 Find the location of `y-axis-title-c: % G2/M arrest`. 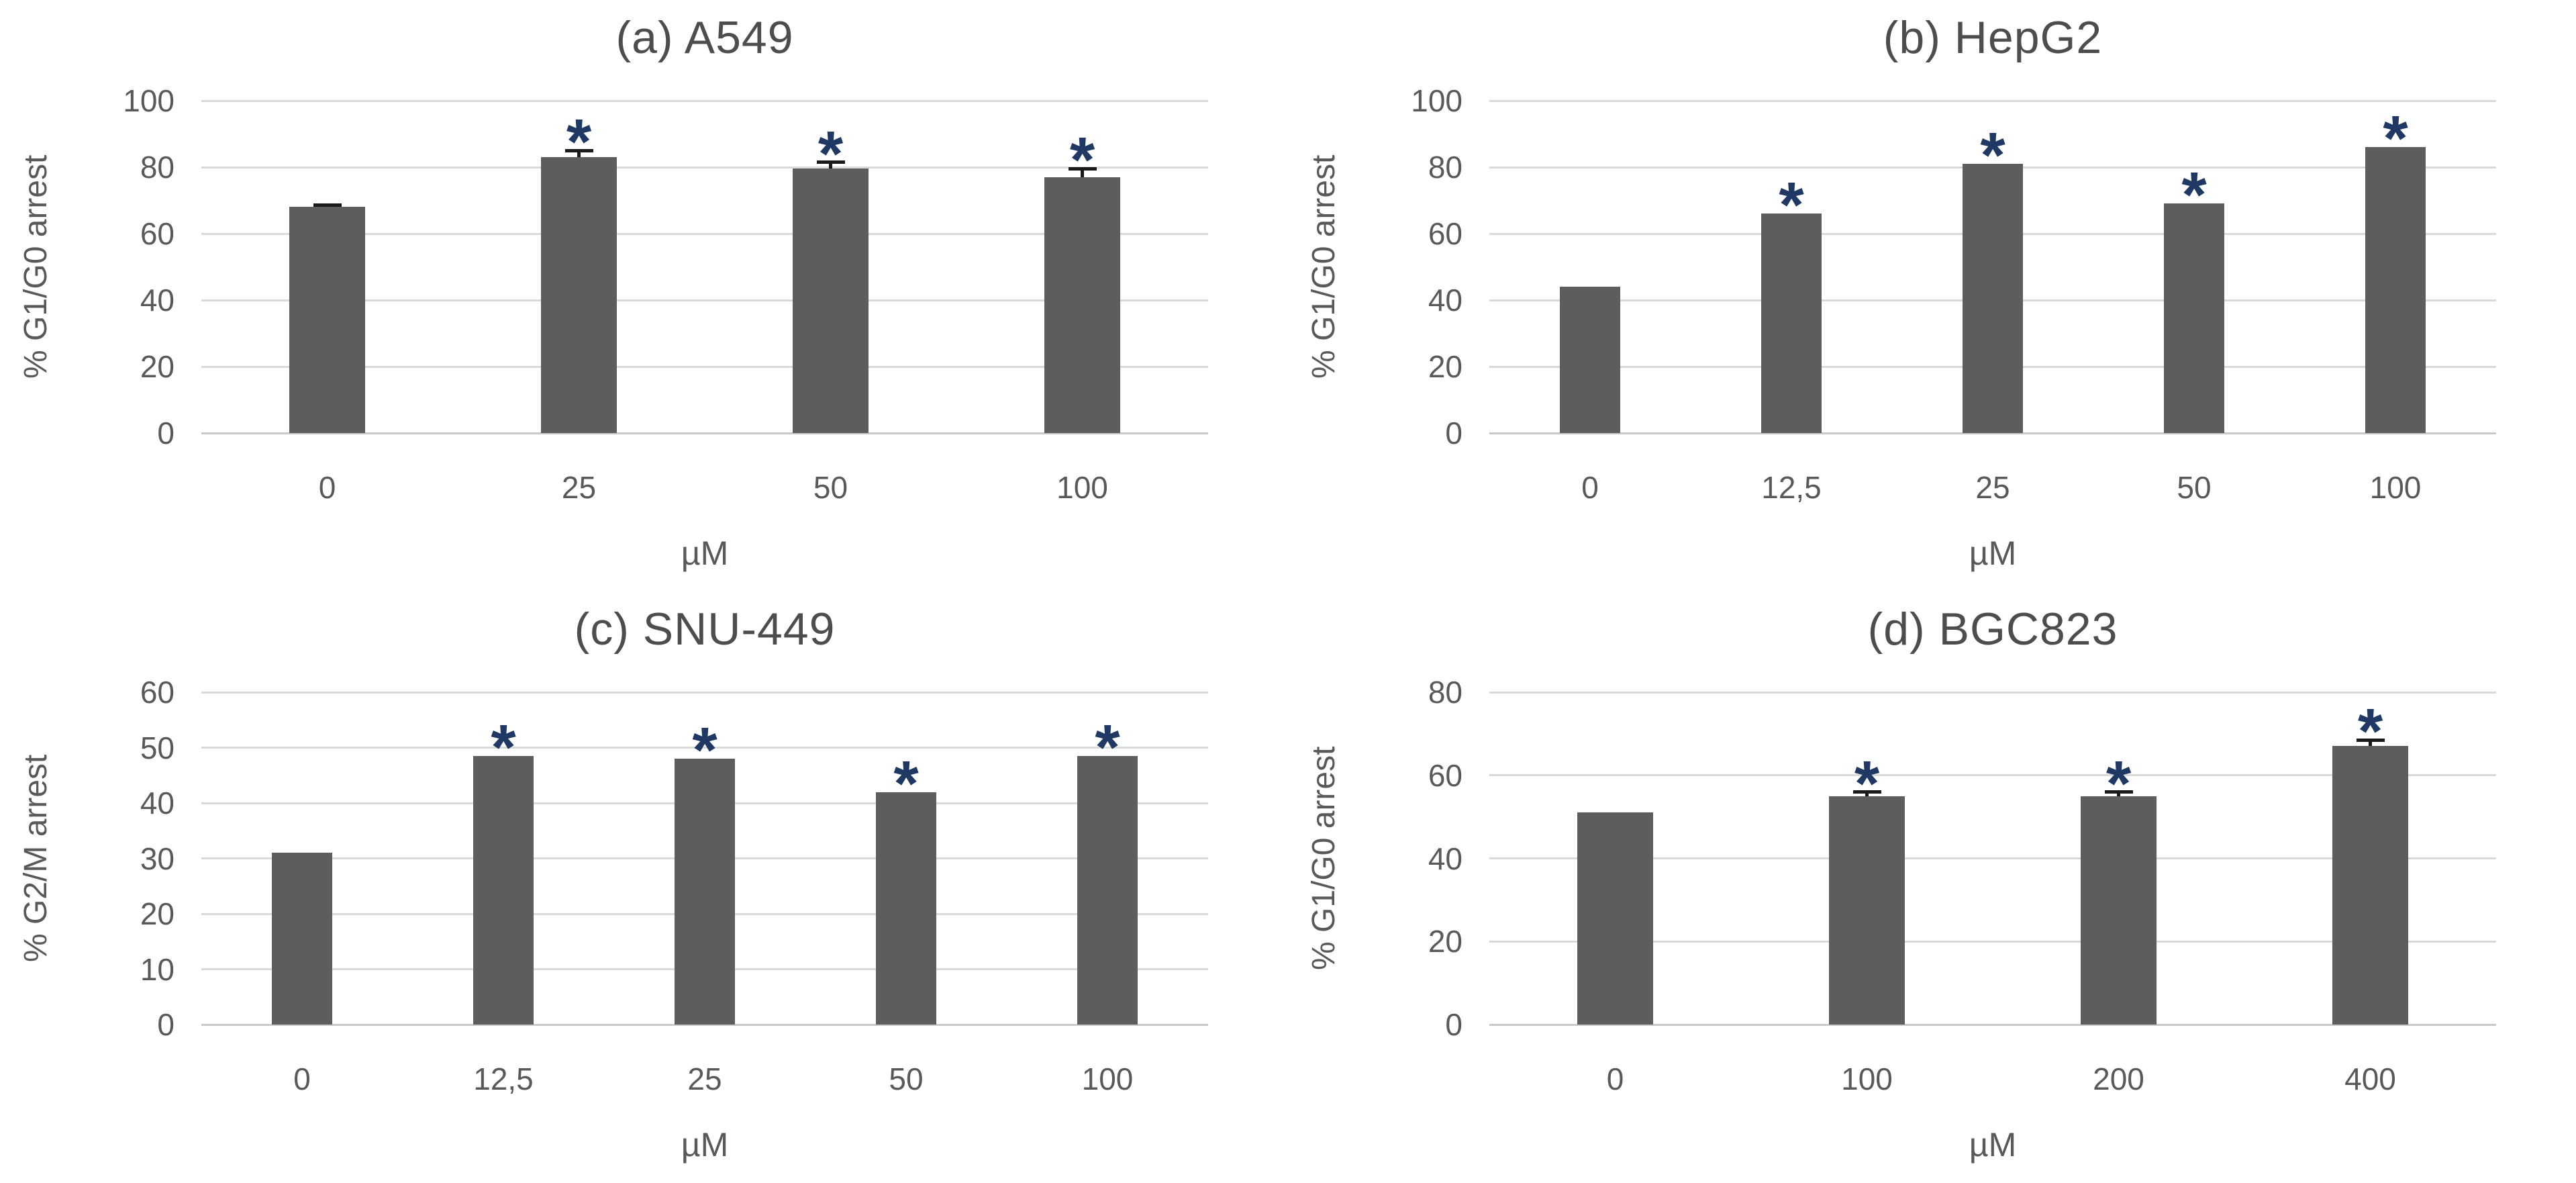

y-axis-title-c: % G2/M arrest is located at coordinates (36, 858).